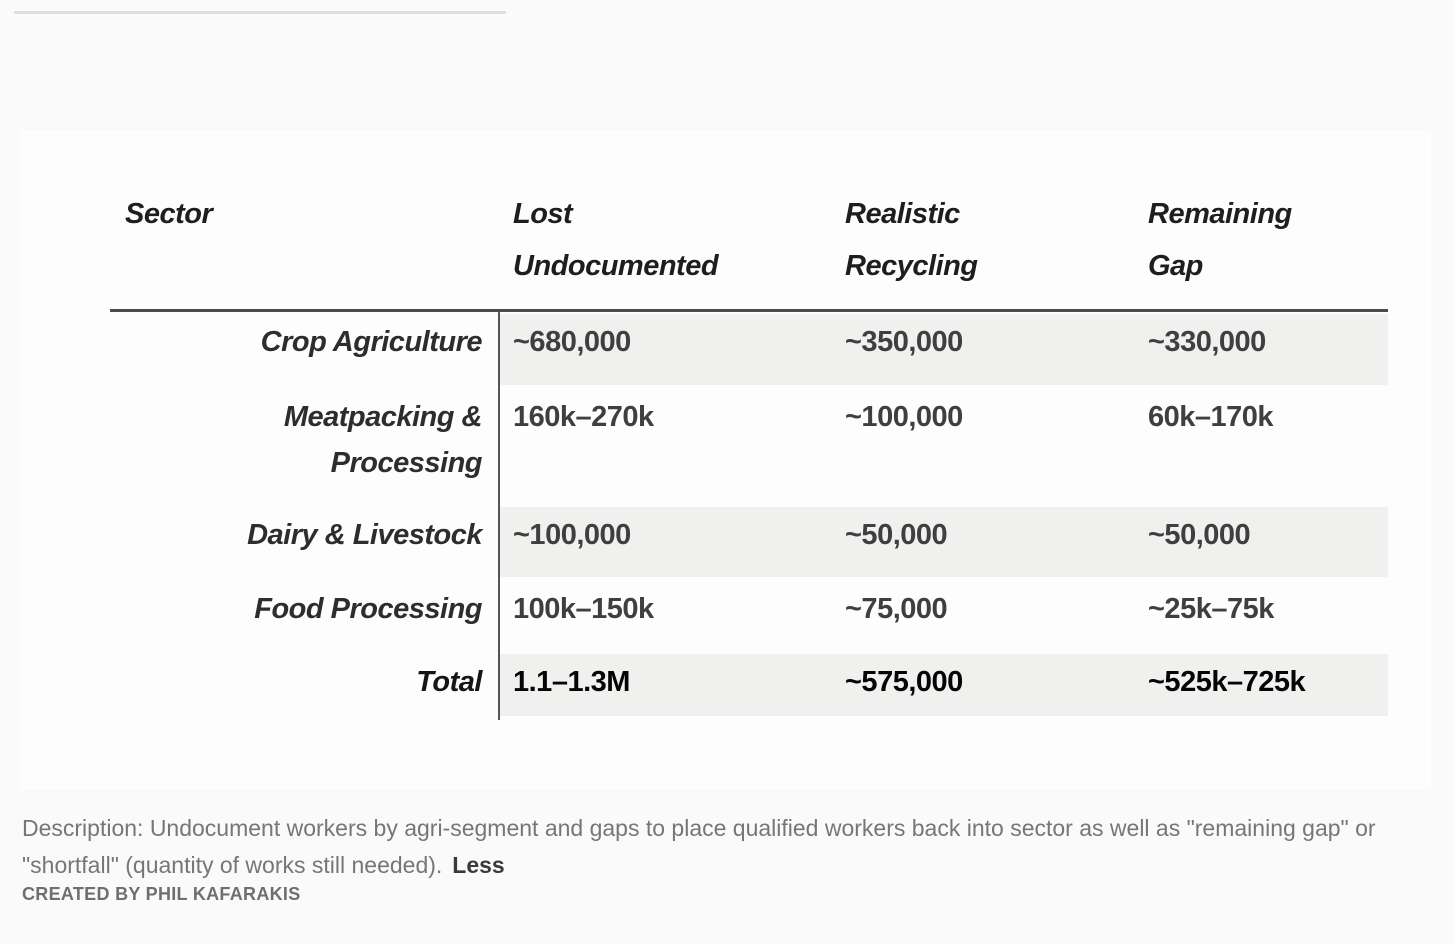 The image size is (1454, 944). I want to click on header-sector-label: Sector, so click(169, 214).